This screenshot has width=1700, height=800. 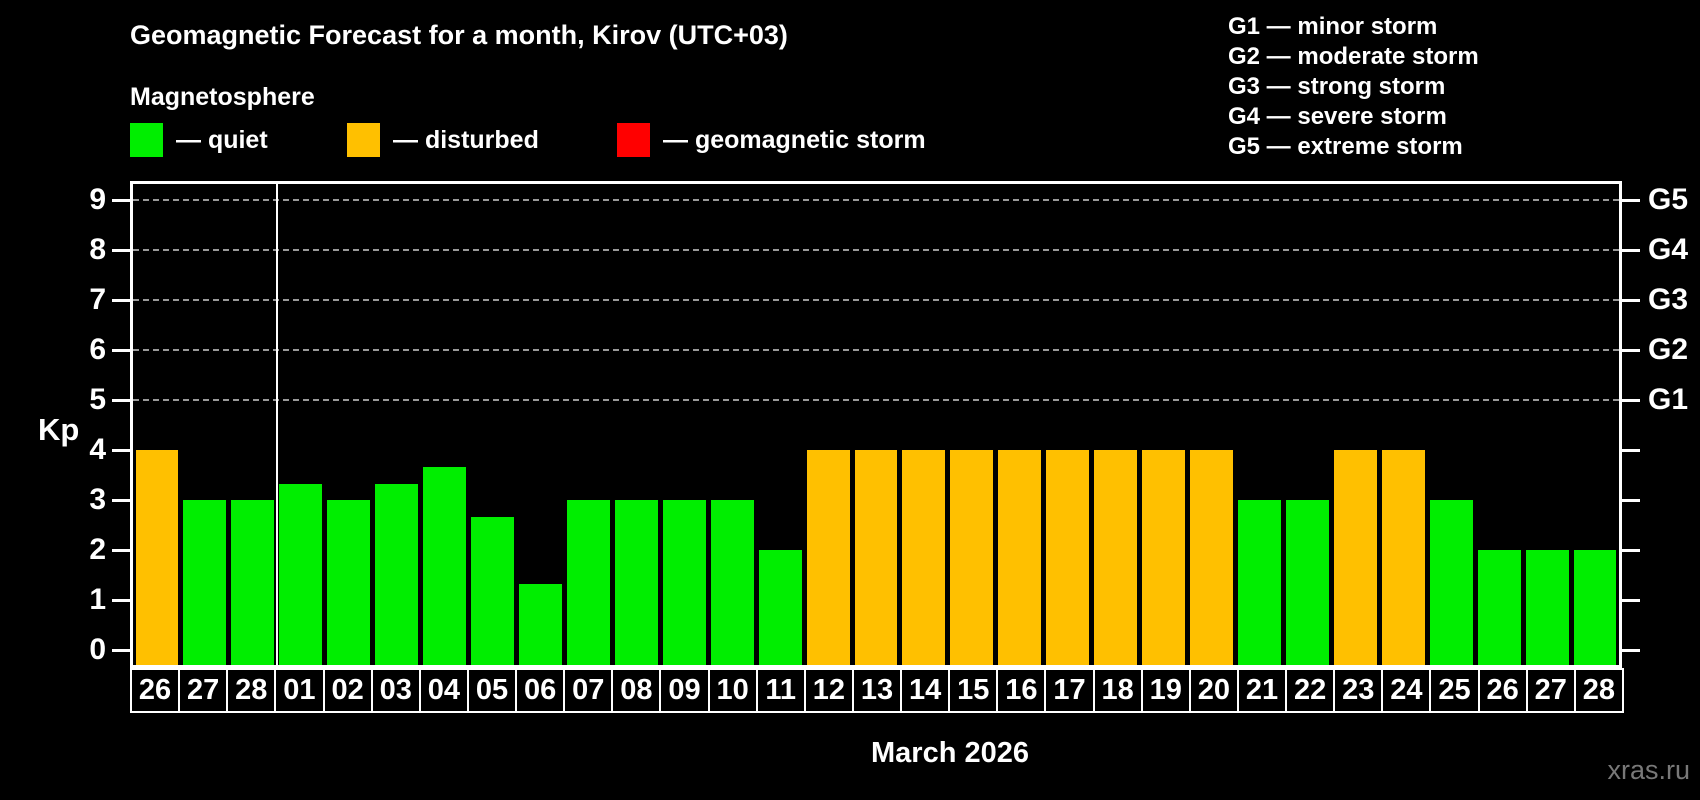 I want to click on g-tick-label-g2: G2, so click(x=1668, y=349).